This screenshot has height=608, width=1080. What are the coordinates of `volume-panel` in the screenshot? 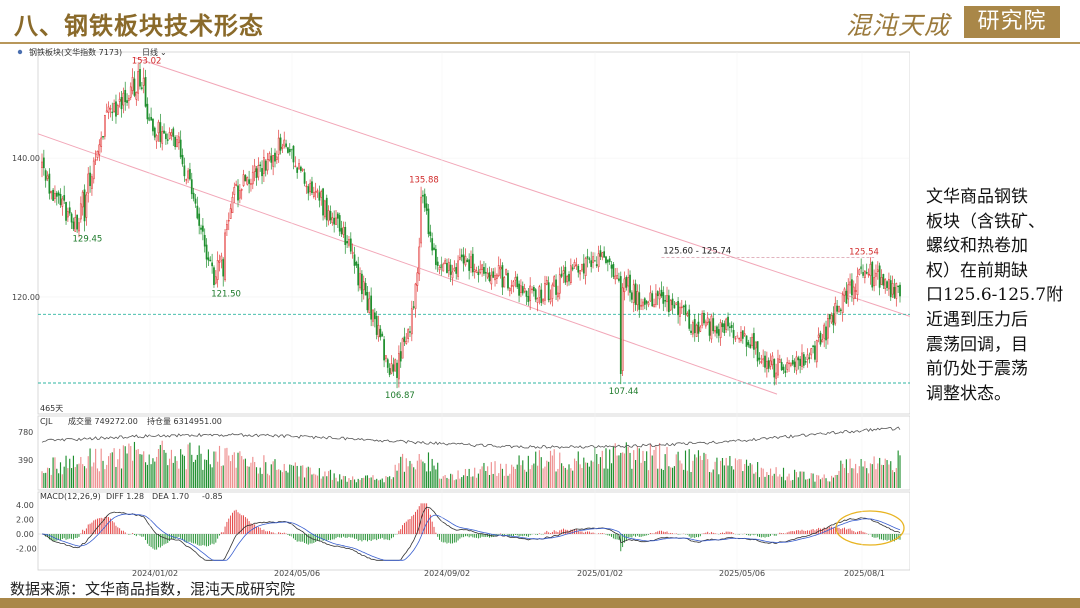 It's located at (473, 453).